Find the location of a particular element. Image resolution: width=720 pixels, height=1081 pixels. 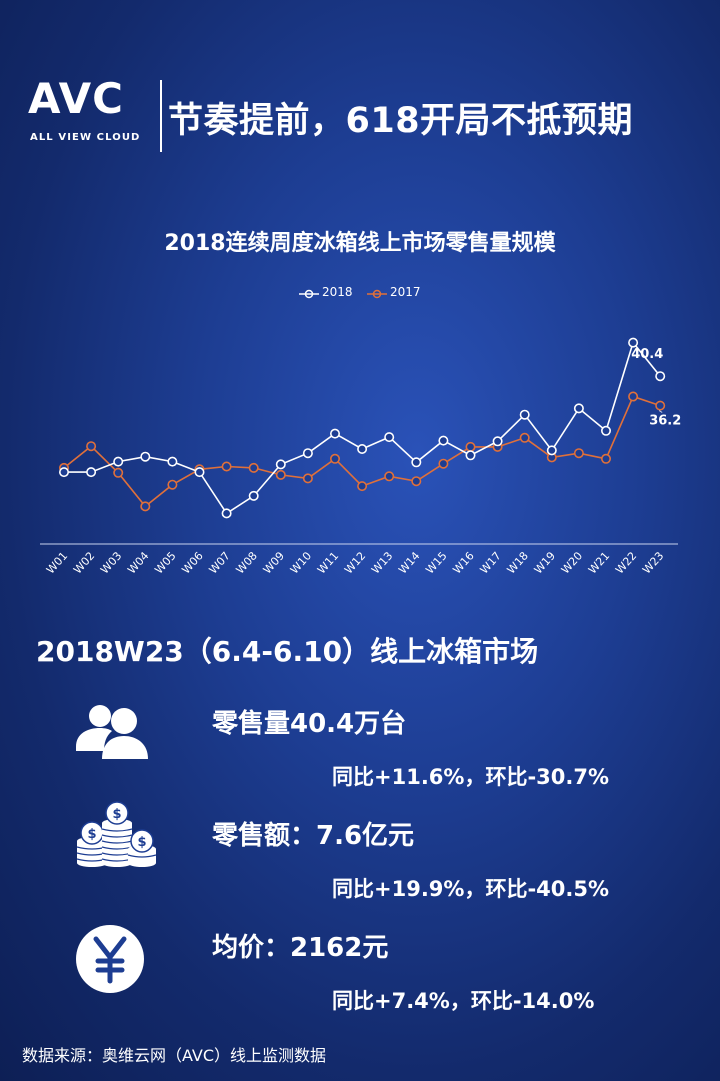

x-tick-label-W05: W05 is located at coordinates (165, 562).